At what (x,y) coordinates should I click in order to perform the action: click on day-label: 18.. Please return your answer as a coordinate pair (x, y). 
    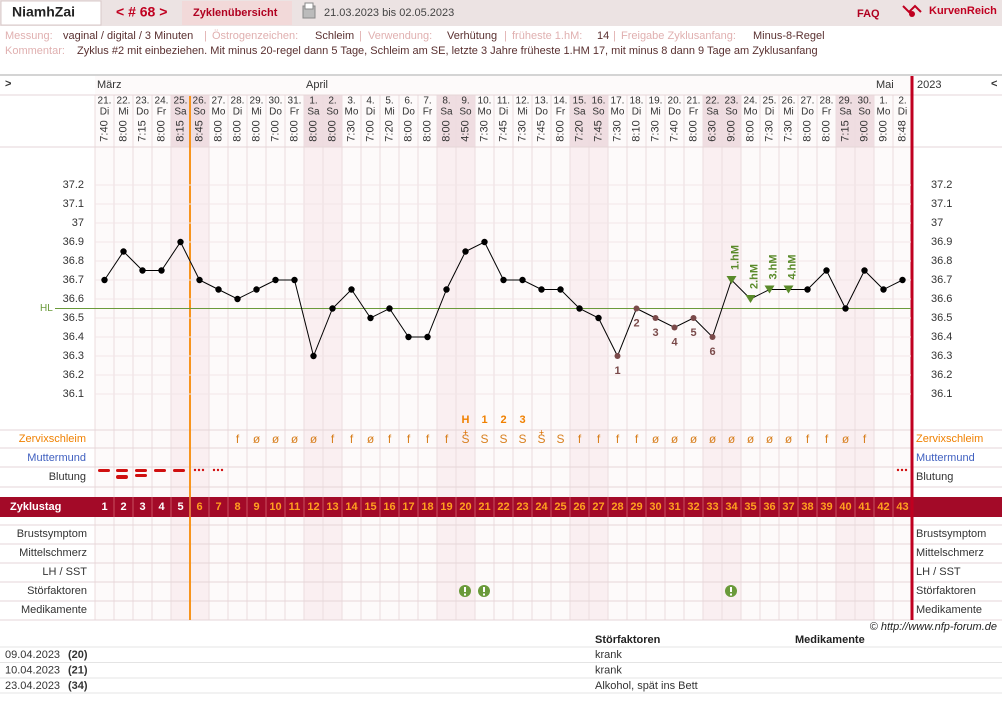
    Looking at the image, I should click on (637, 101).